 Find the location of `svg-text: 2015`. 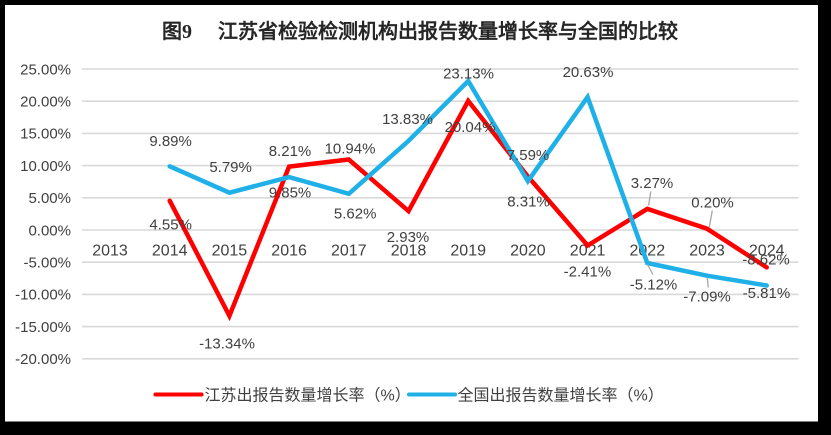

svg-text: 2015 is located at coordinates (230, 250).